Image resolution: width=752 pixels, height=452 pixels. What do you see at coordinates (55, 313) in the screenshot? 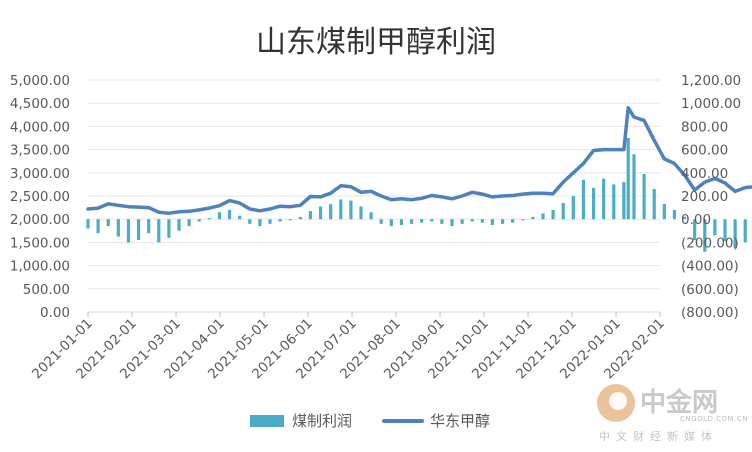
I see `left-tick-label: 0.00` at bounding box center [55, 313].